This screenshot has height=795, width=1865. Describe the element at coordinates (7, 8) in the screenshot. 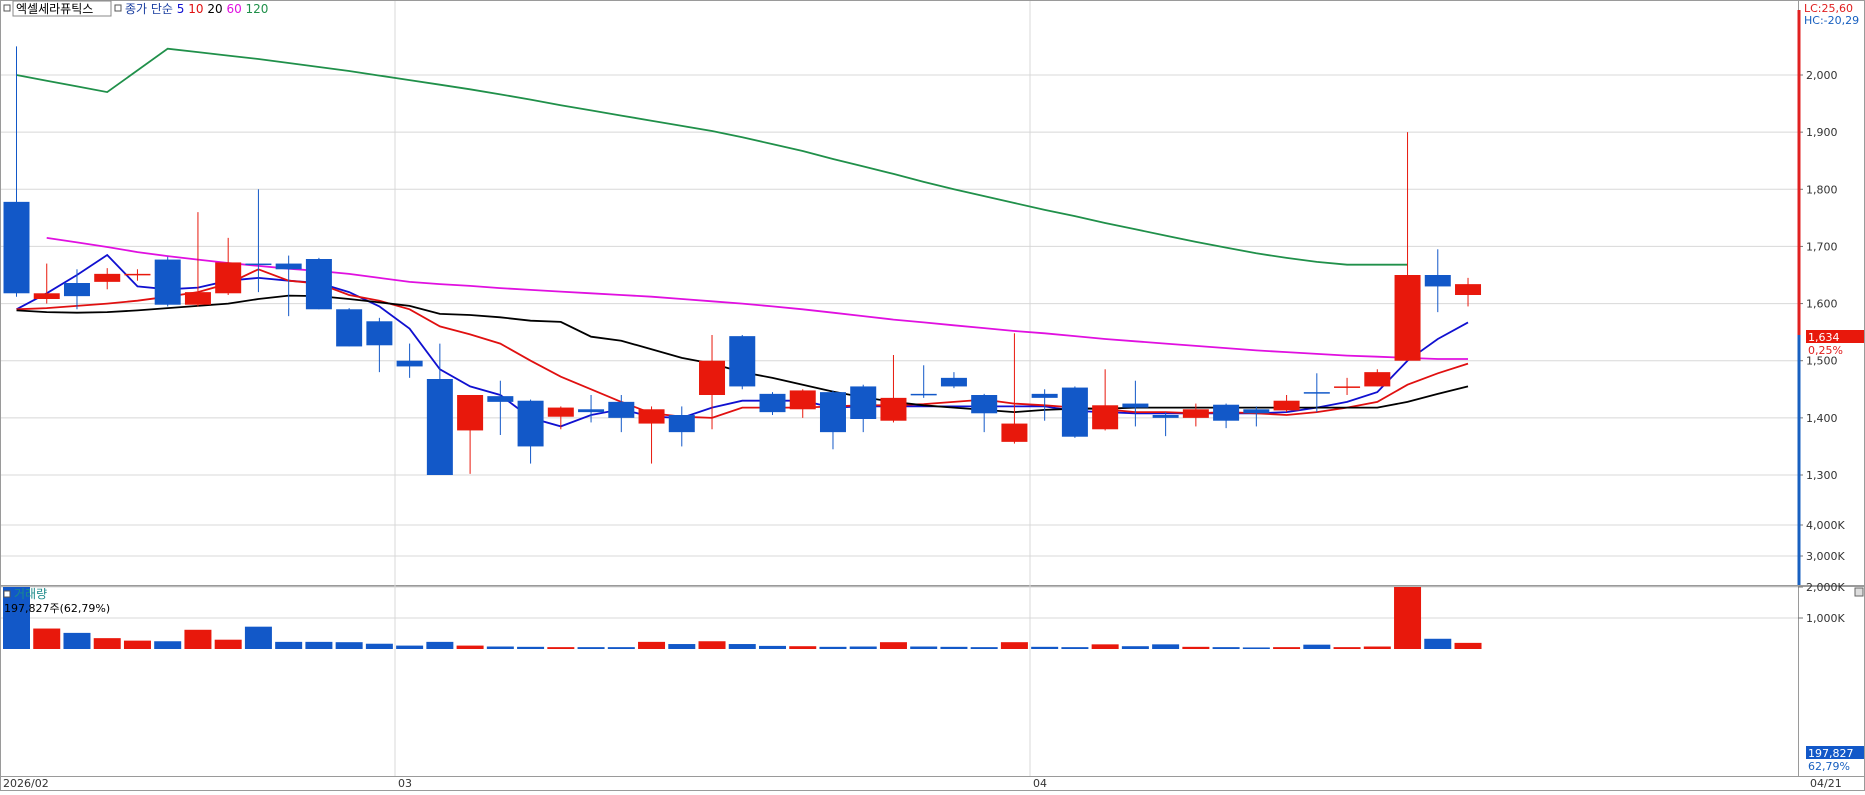

I see `legend-square-icon` at that location.